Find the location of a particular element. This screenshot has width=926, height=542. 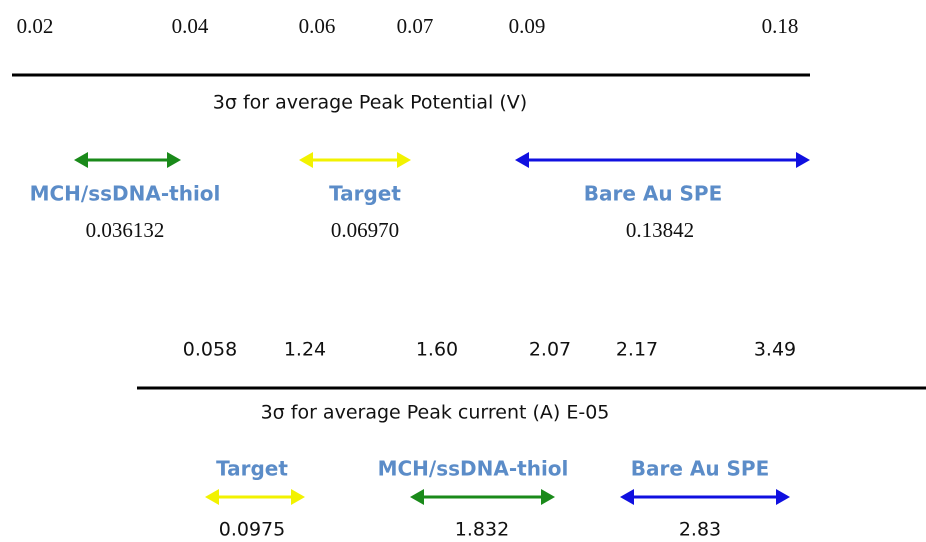

tick-label: 0.06 is located at coordinates (317, 26).